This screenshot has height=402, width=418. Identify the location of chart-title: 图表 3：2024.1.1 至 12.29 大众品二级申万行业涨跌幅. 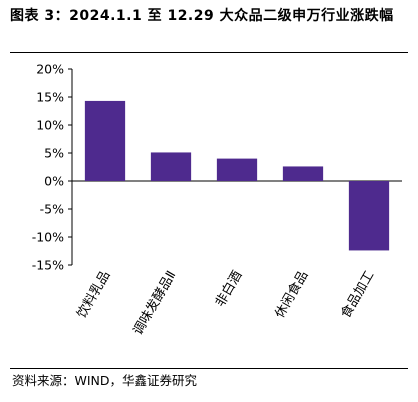
(202, 16).